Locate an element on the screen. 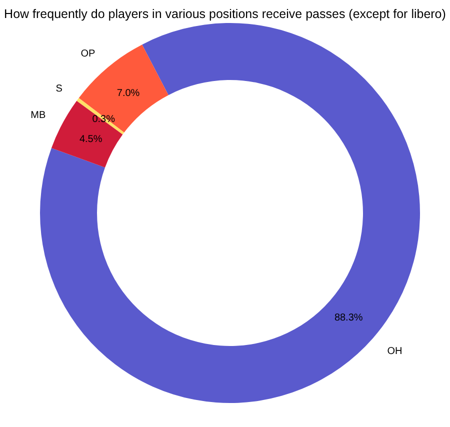  slice-label: OP is located at coordinates (88, 54).